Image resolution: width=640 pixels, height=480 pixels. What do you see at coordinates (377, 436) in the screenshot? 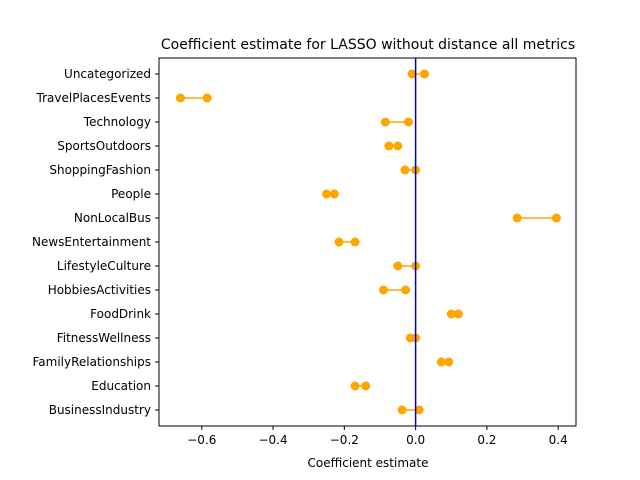
I see `x-axis: −0.6 −0.4 −0.2 0.0 0.2 0.4` at bounding box center [377, 436].